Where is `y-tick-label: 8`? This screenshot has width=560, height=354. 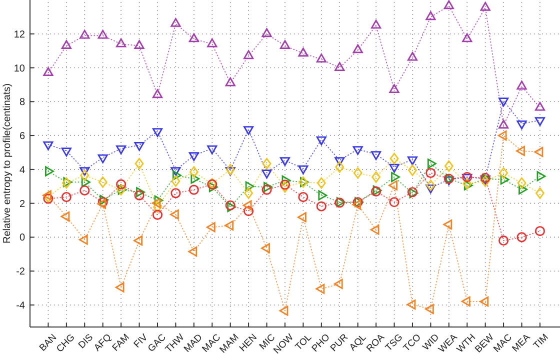
y-tick-label: 8 is located at coordinates (22, 102).